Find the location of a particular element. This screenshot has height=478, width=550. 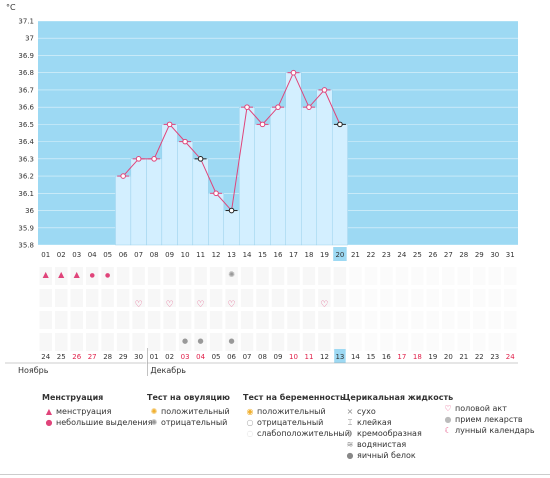

day-label: 24 is located at coordinates (401, 255).